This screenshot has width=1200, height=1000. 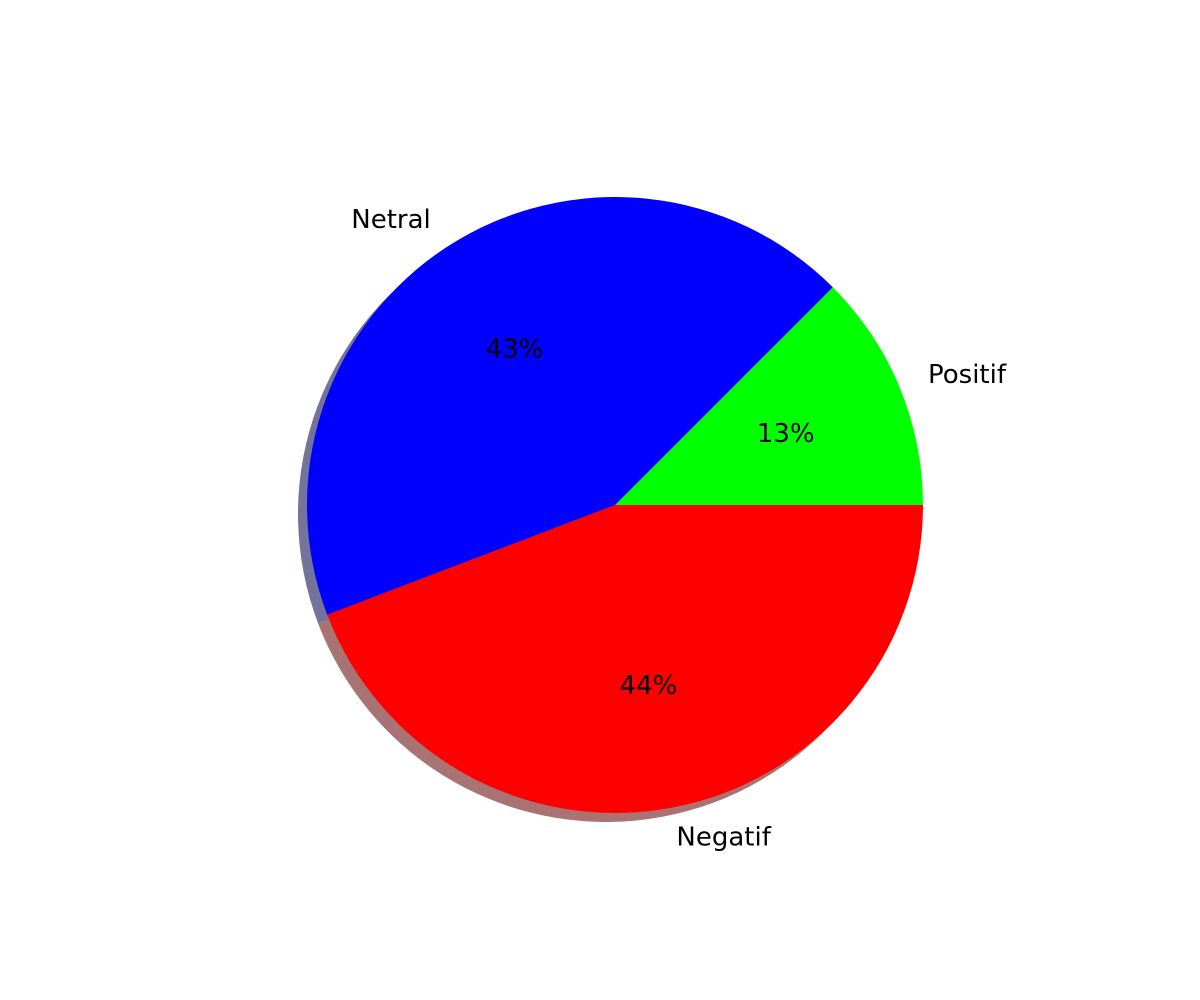 What do you see at coordinates (649, 686) in the screenshot?
I see `percent-label-negatif: 44%` at bounding box center [649, 686].